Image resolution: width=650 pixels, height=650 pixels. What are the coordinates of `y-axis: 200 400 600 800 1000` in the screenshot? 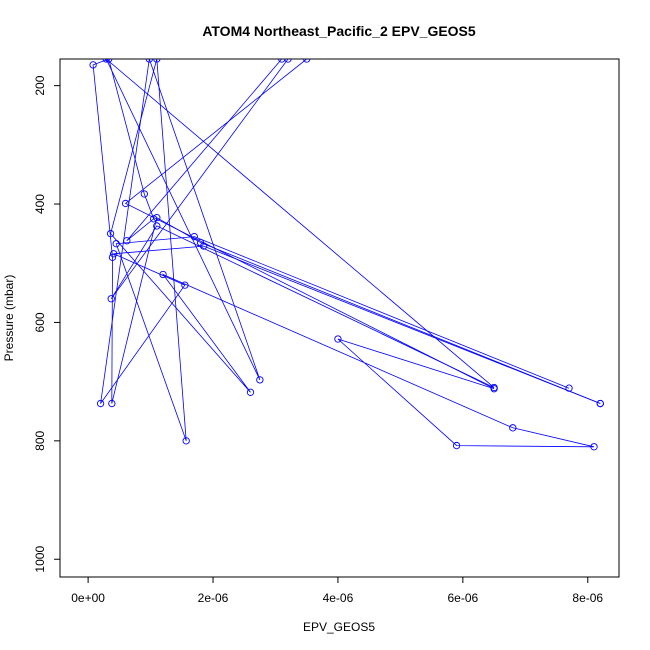 It's located at (47, 324).